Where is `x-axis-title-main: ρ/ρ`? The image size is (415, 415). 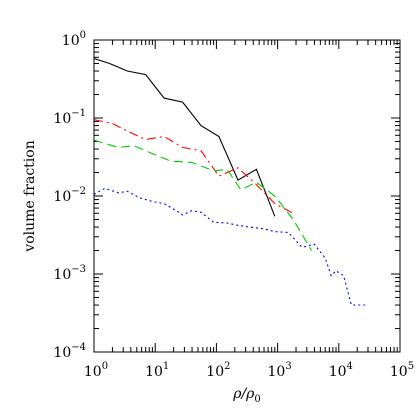 x-axis-title-main: ρ/ρ is located at coordinates (243, 394).